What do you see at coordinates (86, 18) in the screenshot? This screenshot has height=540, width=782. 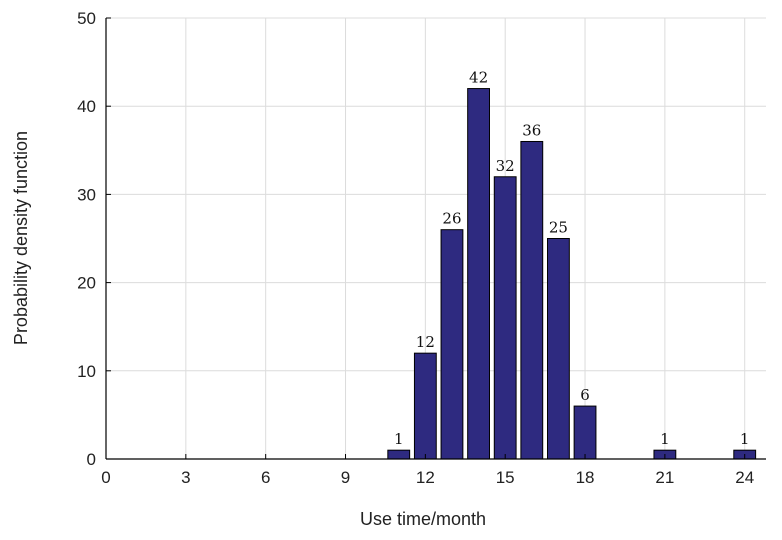 I see `y-tick-label: 50` at bounding box center [86, 18].